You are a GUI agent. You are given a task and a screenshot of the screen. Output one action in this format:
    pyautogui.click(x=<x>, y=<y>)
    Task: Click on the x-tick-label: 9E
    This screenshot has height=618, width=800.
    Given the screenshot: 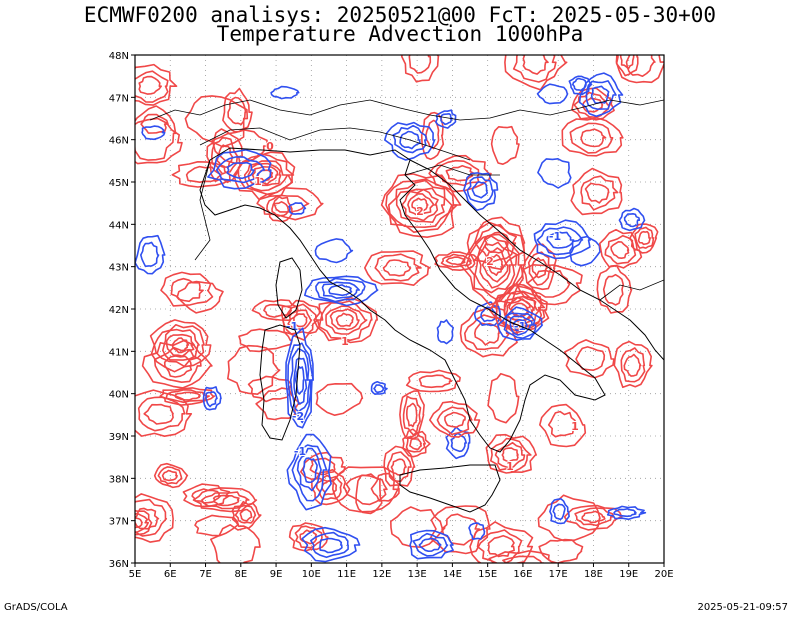 What is the action you would take?
    pyautogui.click(x=276, y=574)
    